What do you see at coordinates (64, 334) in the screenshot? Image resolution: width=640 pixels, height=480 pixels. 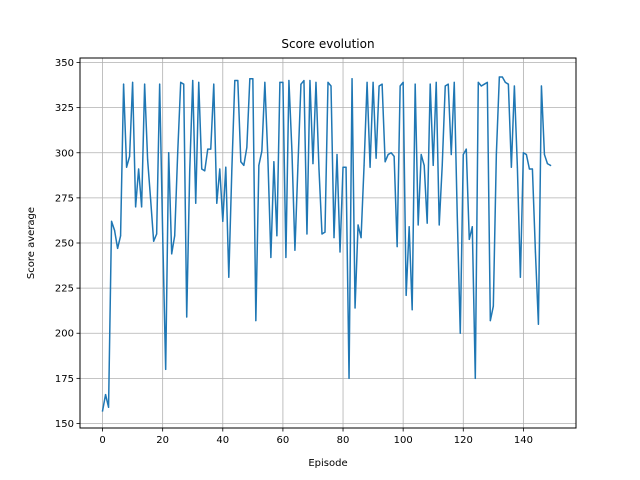 I see `y-tick-label: 200` at bounding box center [64, 334].